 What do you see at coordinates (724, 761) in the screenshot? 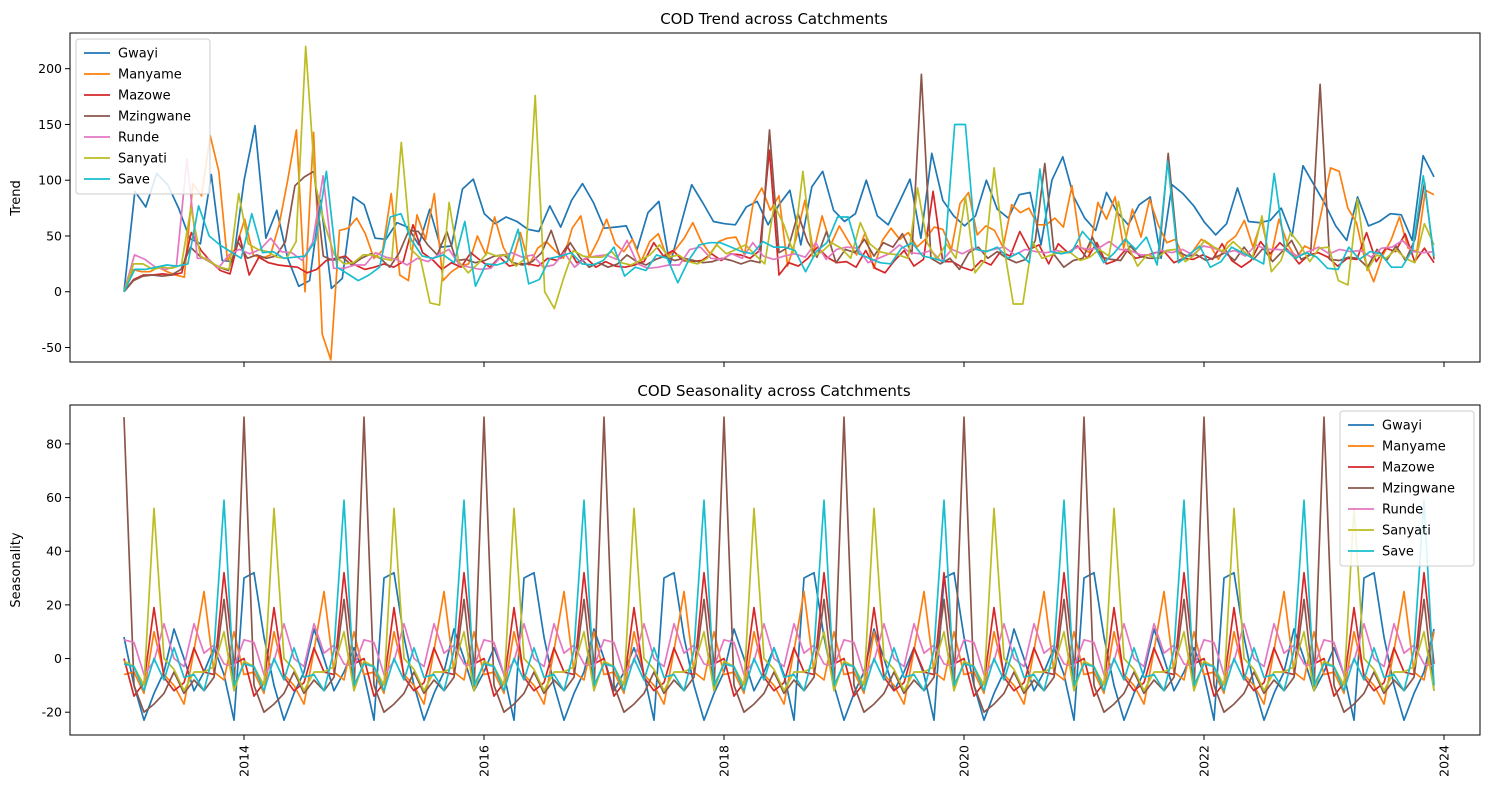
I see `x-tick-label: 2018` at bounding box center [724, 761].